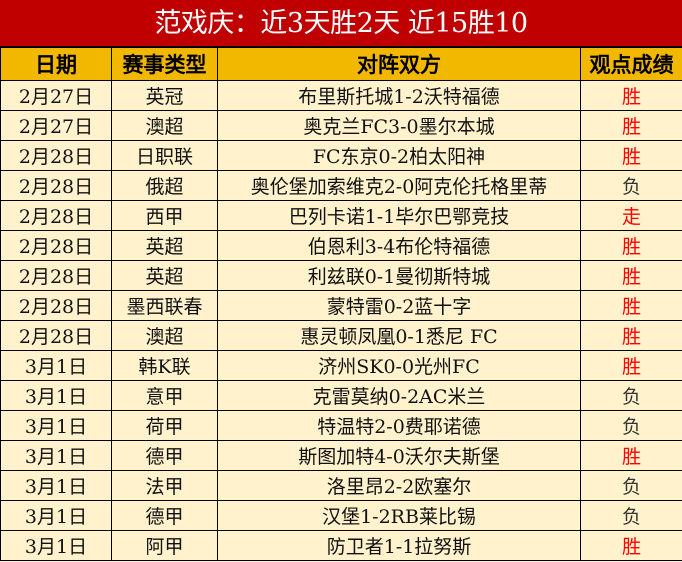 The width and height of the screenshot is (682, 562). Describe the element at coordinates (164, 395) in the screenshot. I see `league-cell: 意甲` at that location.